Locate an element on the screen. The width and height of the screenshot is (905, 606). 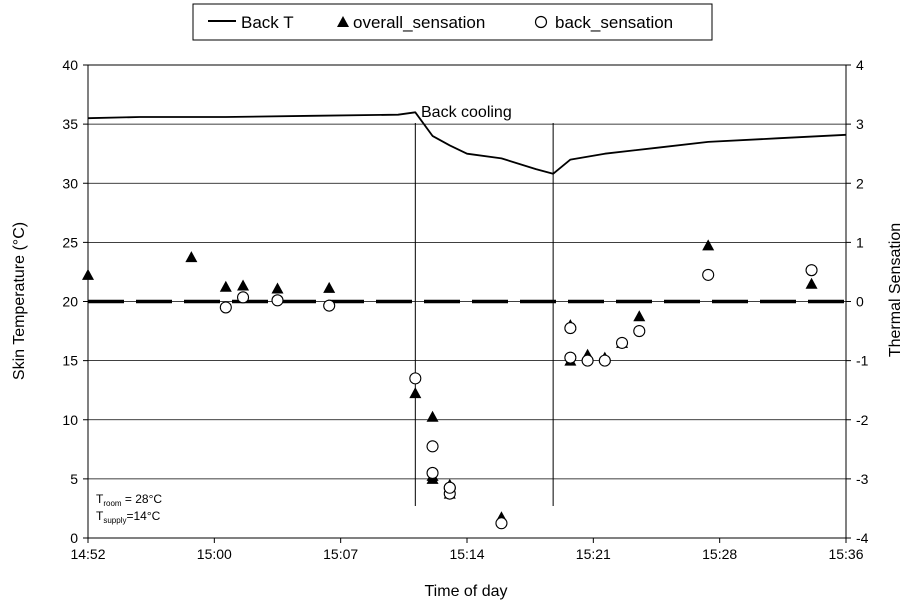
right-tick-label-2: -2 is located at coordinates (862, 420).